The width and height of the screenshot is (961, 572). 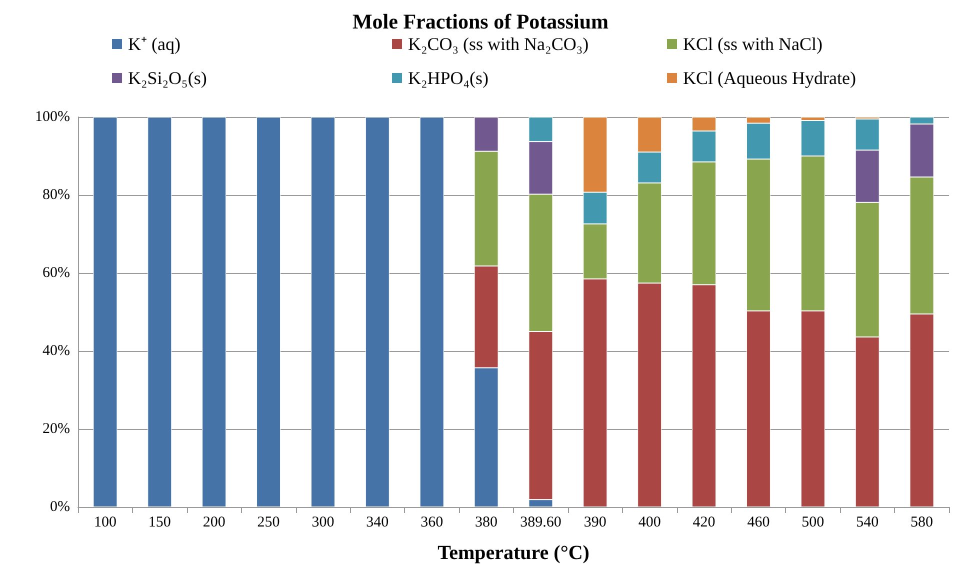 What do you see at coordinates (704, 522) in the screenshot?
I see `x-tick-label: 420` at bounding box center [704, 522].